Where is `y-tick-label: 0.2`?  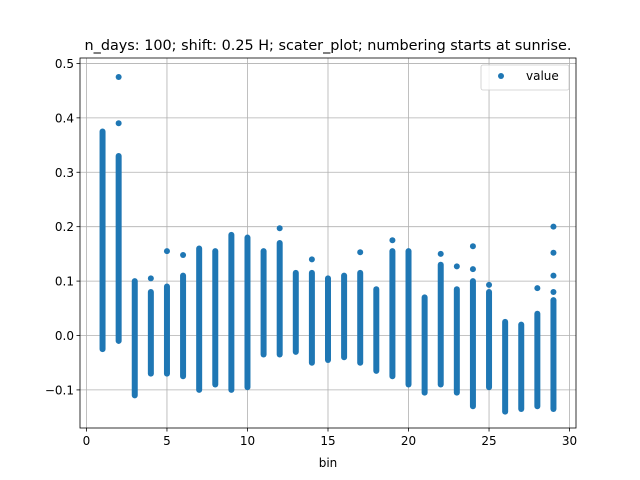
y-tick-label: 0.2 is located at coordinates (64, 227).